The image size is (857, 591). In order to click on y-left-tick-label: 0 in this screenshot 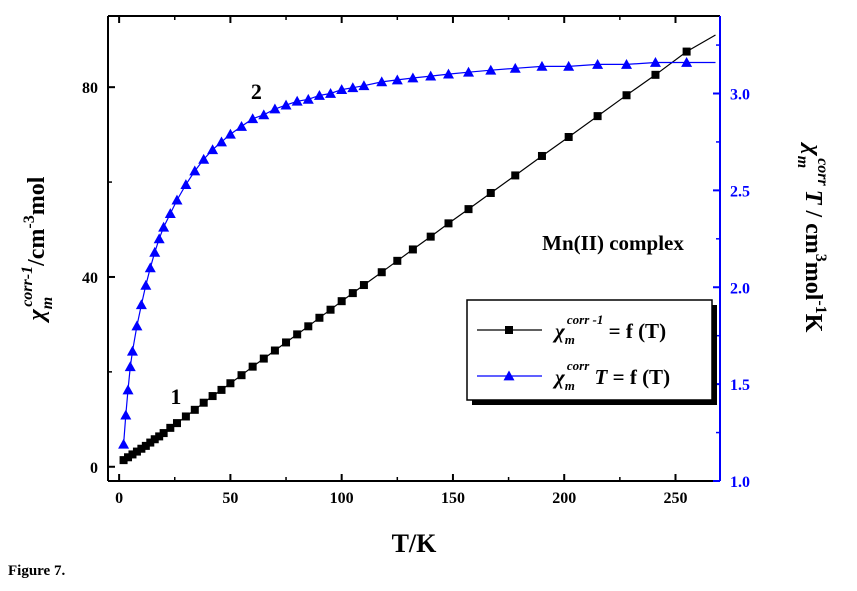, I will do `click(94, 468)`.